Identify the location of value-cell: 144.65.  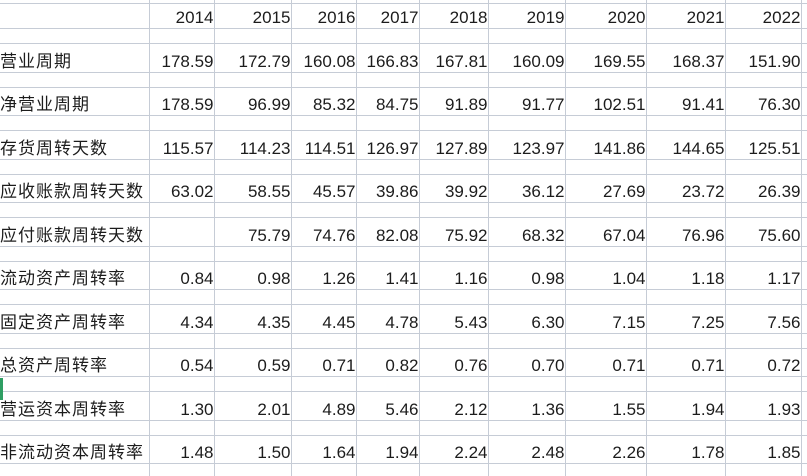
(685, 145).